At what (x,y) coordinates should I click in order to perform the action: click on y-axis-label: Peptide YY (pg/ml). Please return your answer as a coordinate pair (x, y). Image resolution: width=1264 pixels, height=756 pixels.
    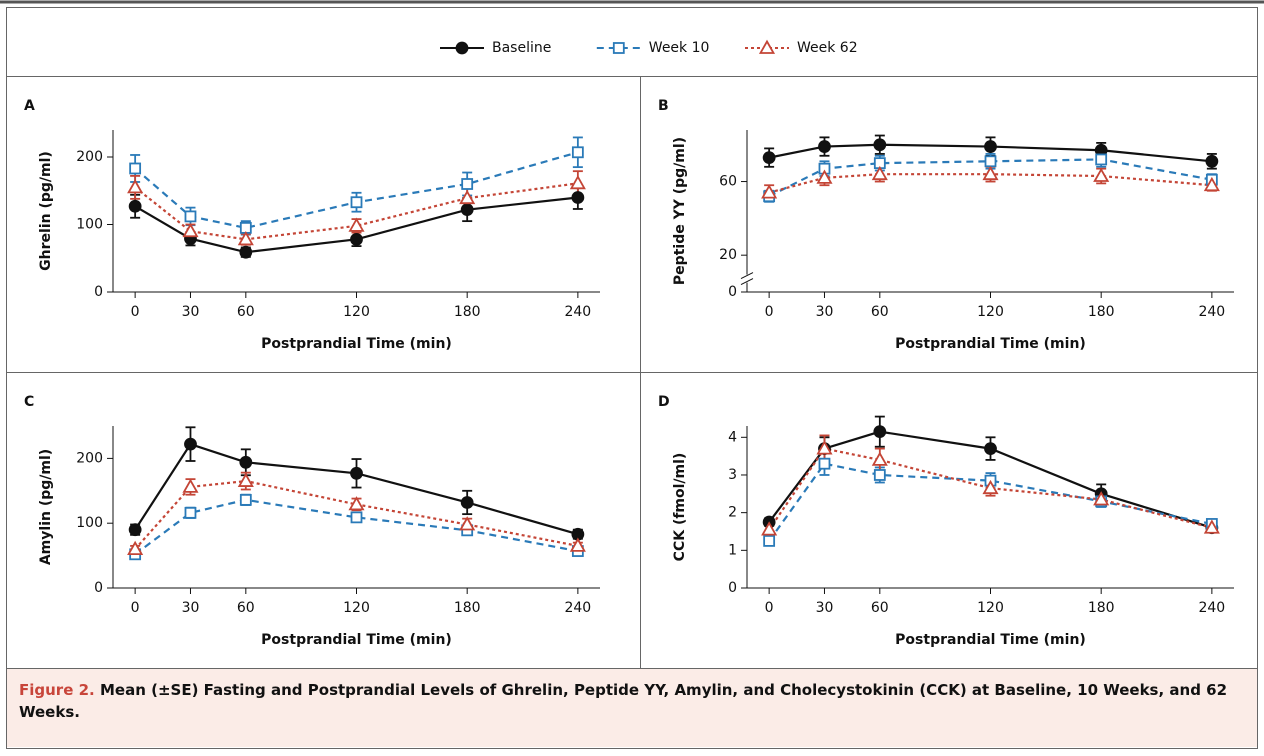
    Looking at the image, I should click on (680, 211).